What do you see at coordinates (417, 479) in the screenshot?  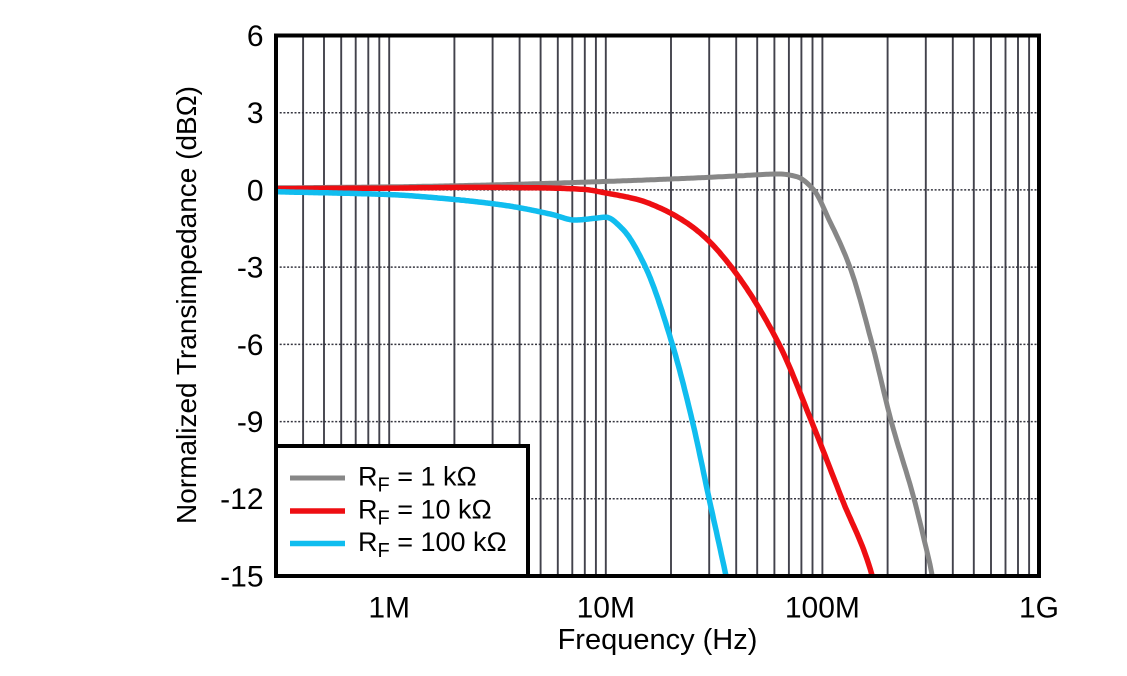 I see `svg-text: RF = 1 kΩ` at bounding box center [417, 479].